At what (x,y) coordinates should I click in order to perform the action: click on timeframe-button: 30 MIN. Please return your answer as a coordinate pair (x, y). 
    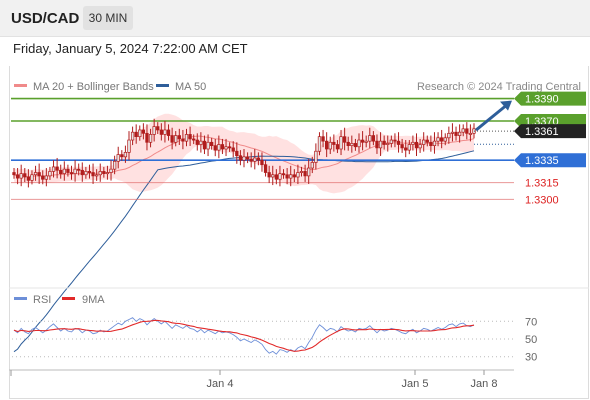
    Looking at the image, I should click on (108, 18).